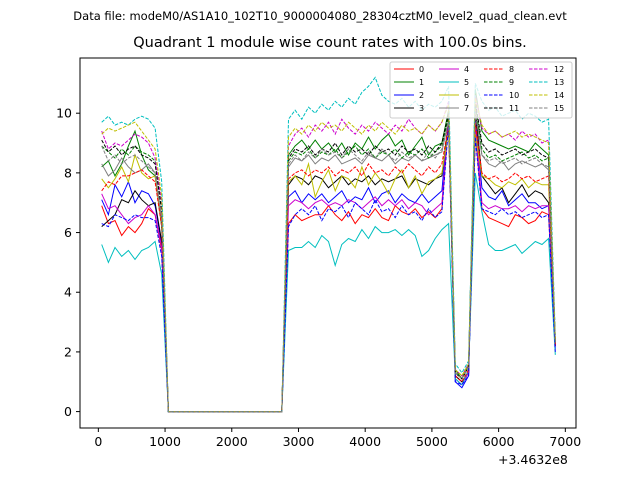  What do you see at coordinates (511, 82) in the screenshot?
I see `legend-label-9: 9` at bounding box center [511, 82].